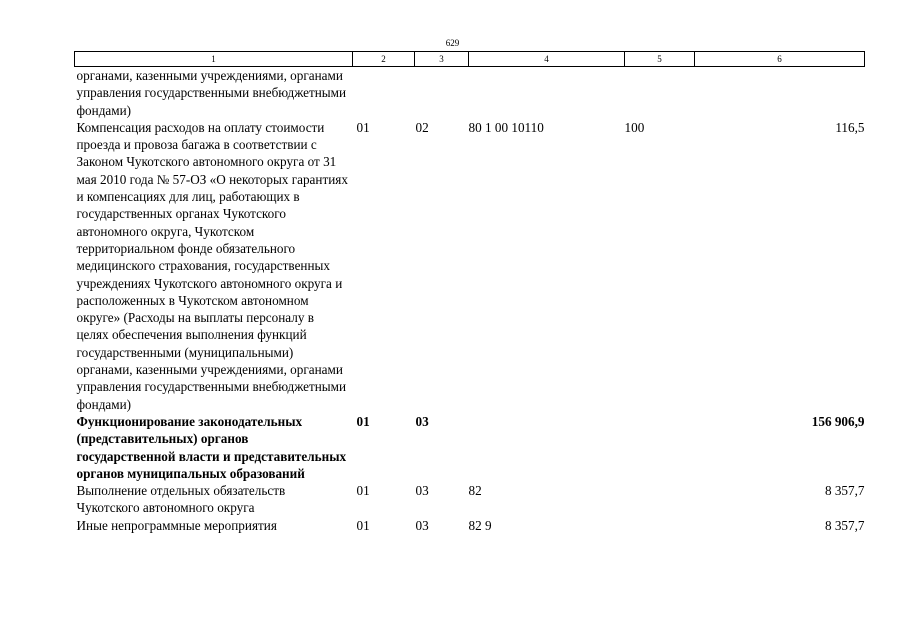 The image size is (905, 640). Describe the element at coordinates (422, 127) in the screenshot. I see `subsection-code: 02` at that location.